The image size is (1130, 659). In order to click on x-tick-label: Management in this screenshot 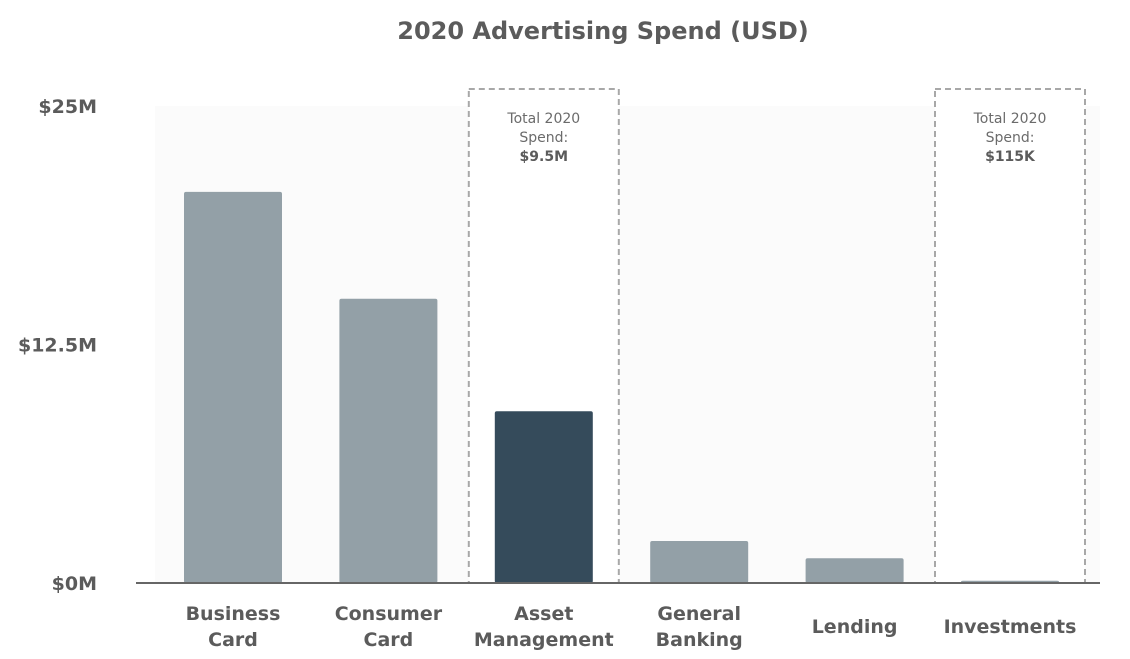, I will do `click(544, 640)`.